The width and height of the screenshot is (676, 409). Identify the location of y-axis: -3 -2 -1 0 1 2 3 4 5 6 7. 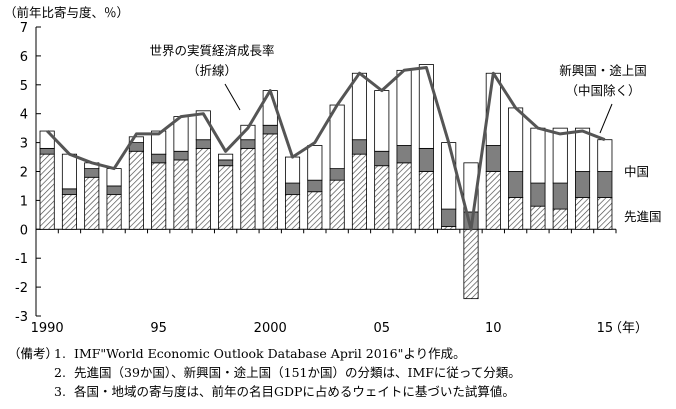
(28, 173).